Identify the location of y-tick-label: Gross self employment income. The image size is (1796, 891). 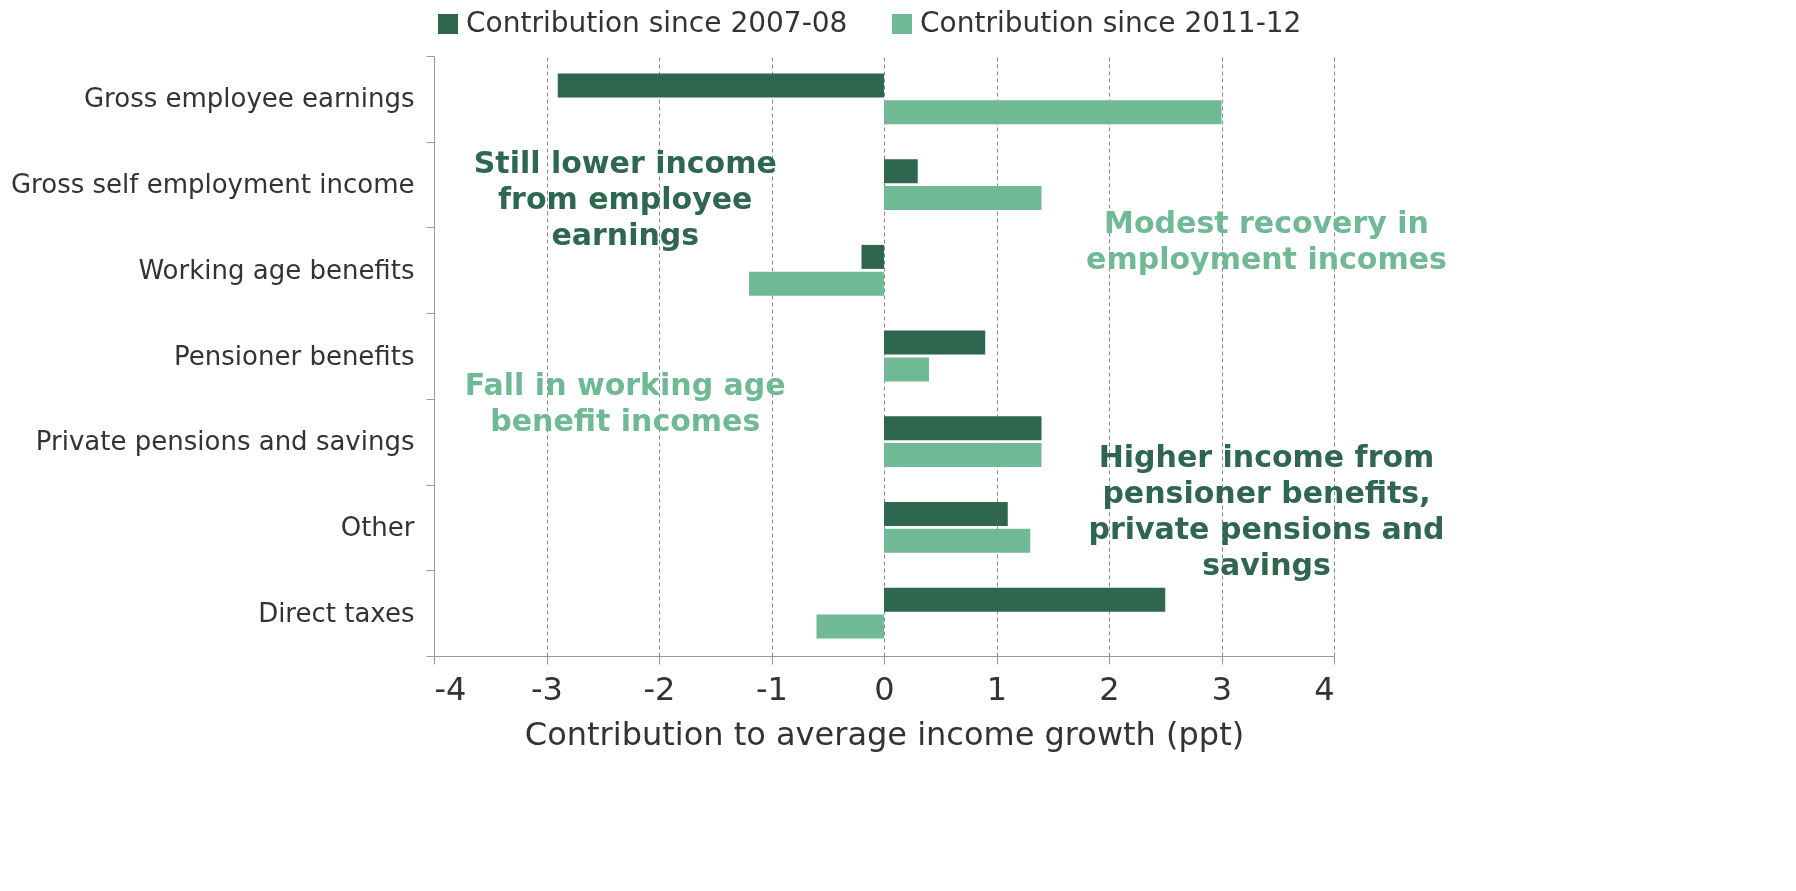
(212, 184).